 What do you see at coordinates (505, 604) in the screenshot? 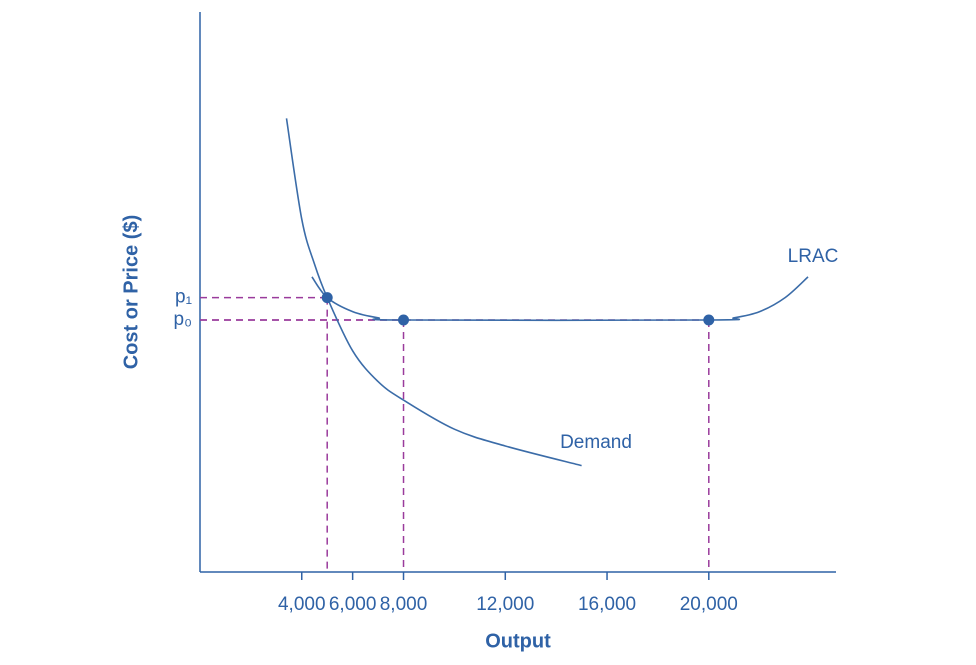
I see `x-tick-label: 12,000` at bounding box center [505, 604].